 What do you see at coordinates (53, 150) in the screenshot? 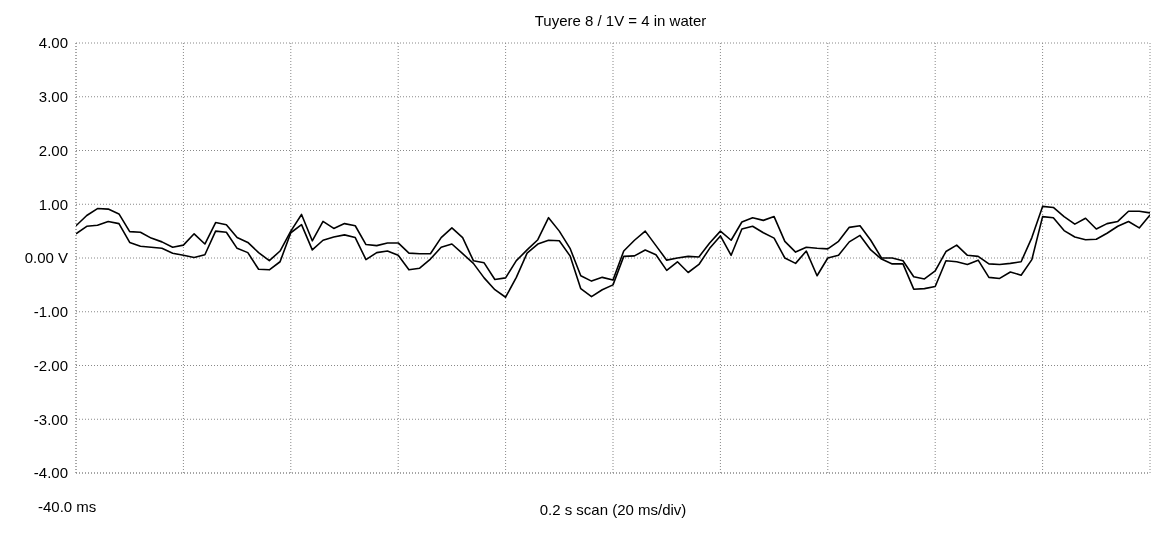
I see `y-tick-label: 2.00` at bounding box center [53, 150].